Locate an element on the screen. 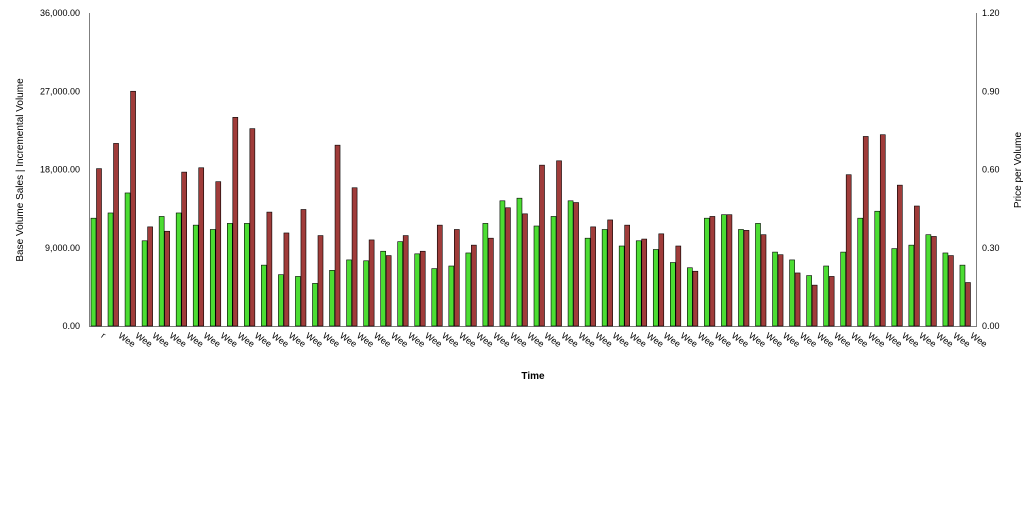 This screenshot has width=1035, height=512. left-y-tick-label: 36,000.00 is located at coordinates (60, 13).